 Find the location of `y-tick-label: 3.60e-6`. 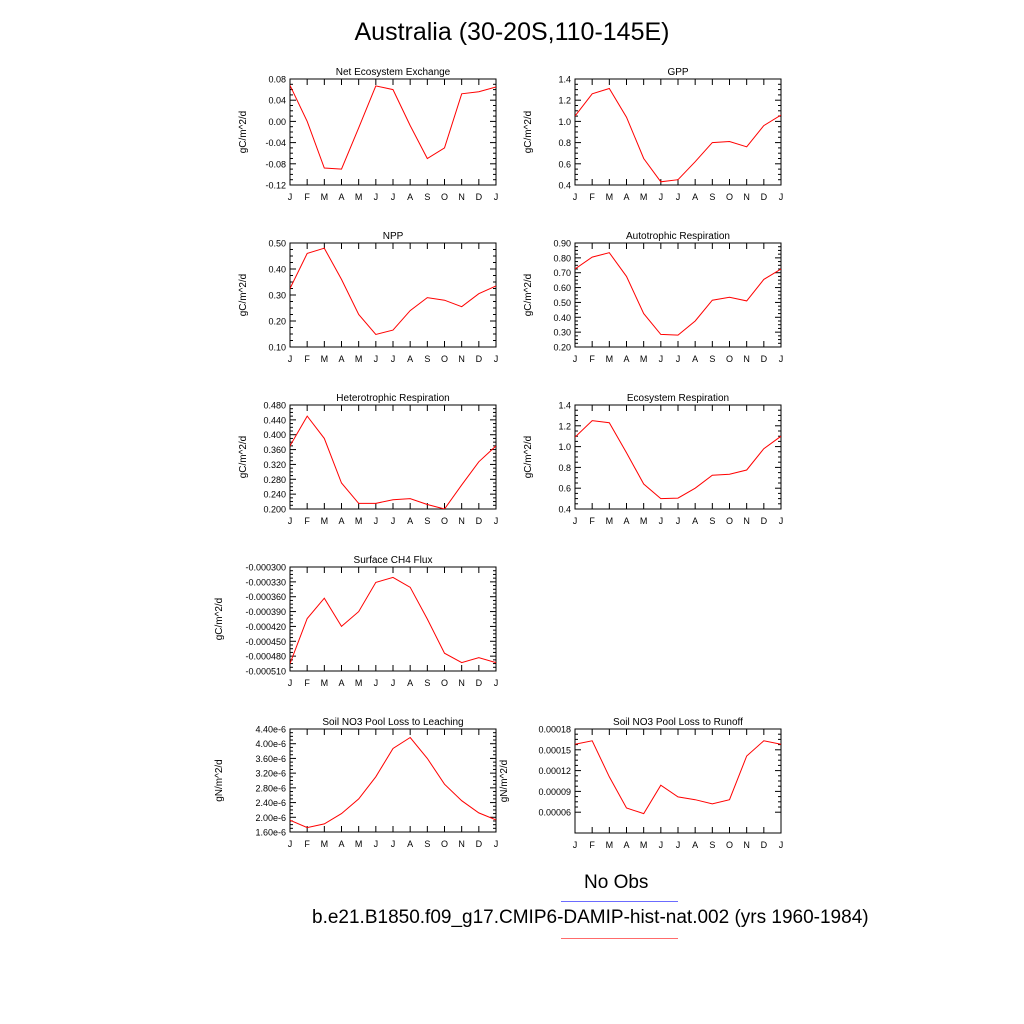

y-tick-label: 3.60e-6 is located at coordinates (270, 759).